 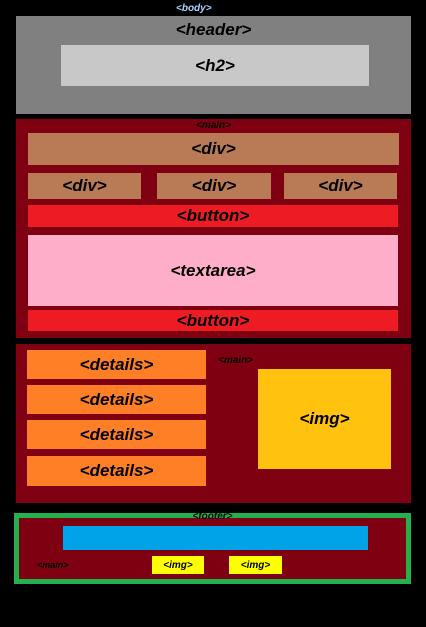 I want to click on button-block-bottom: <button>, so click(x=213, y=320).